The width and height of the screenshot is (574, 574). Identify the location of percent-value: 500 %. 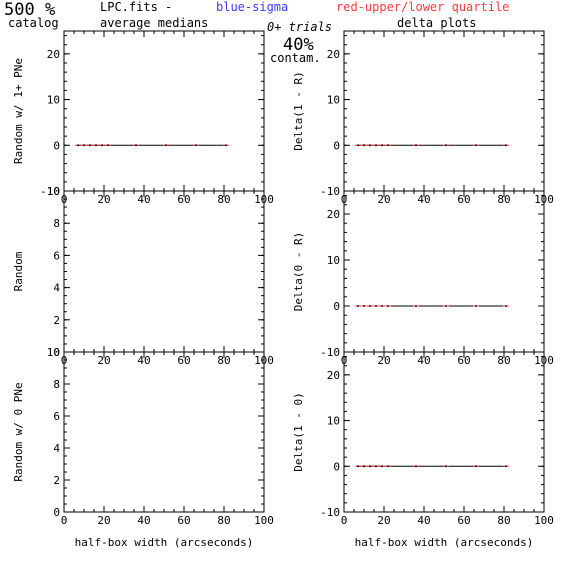
(29, 10).